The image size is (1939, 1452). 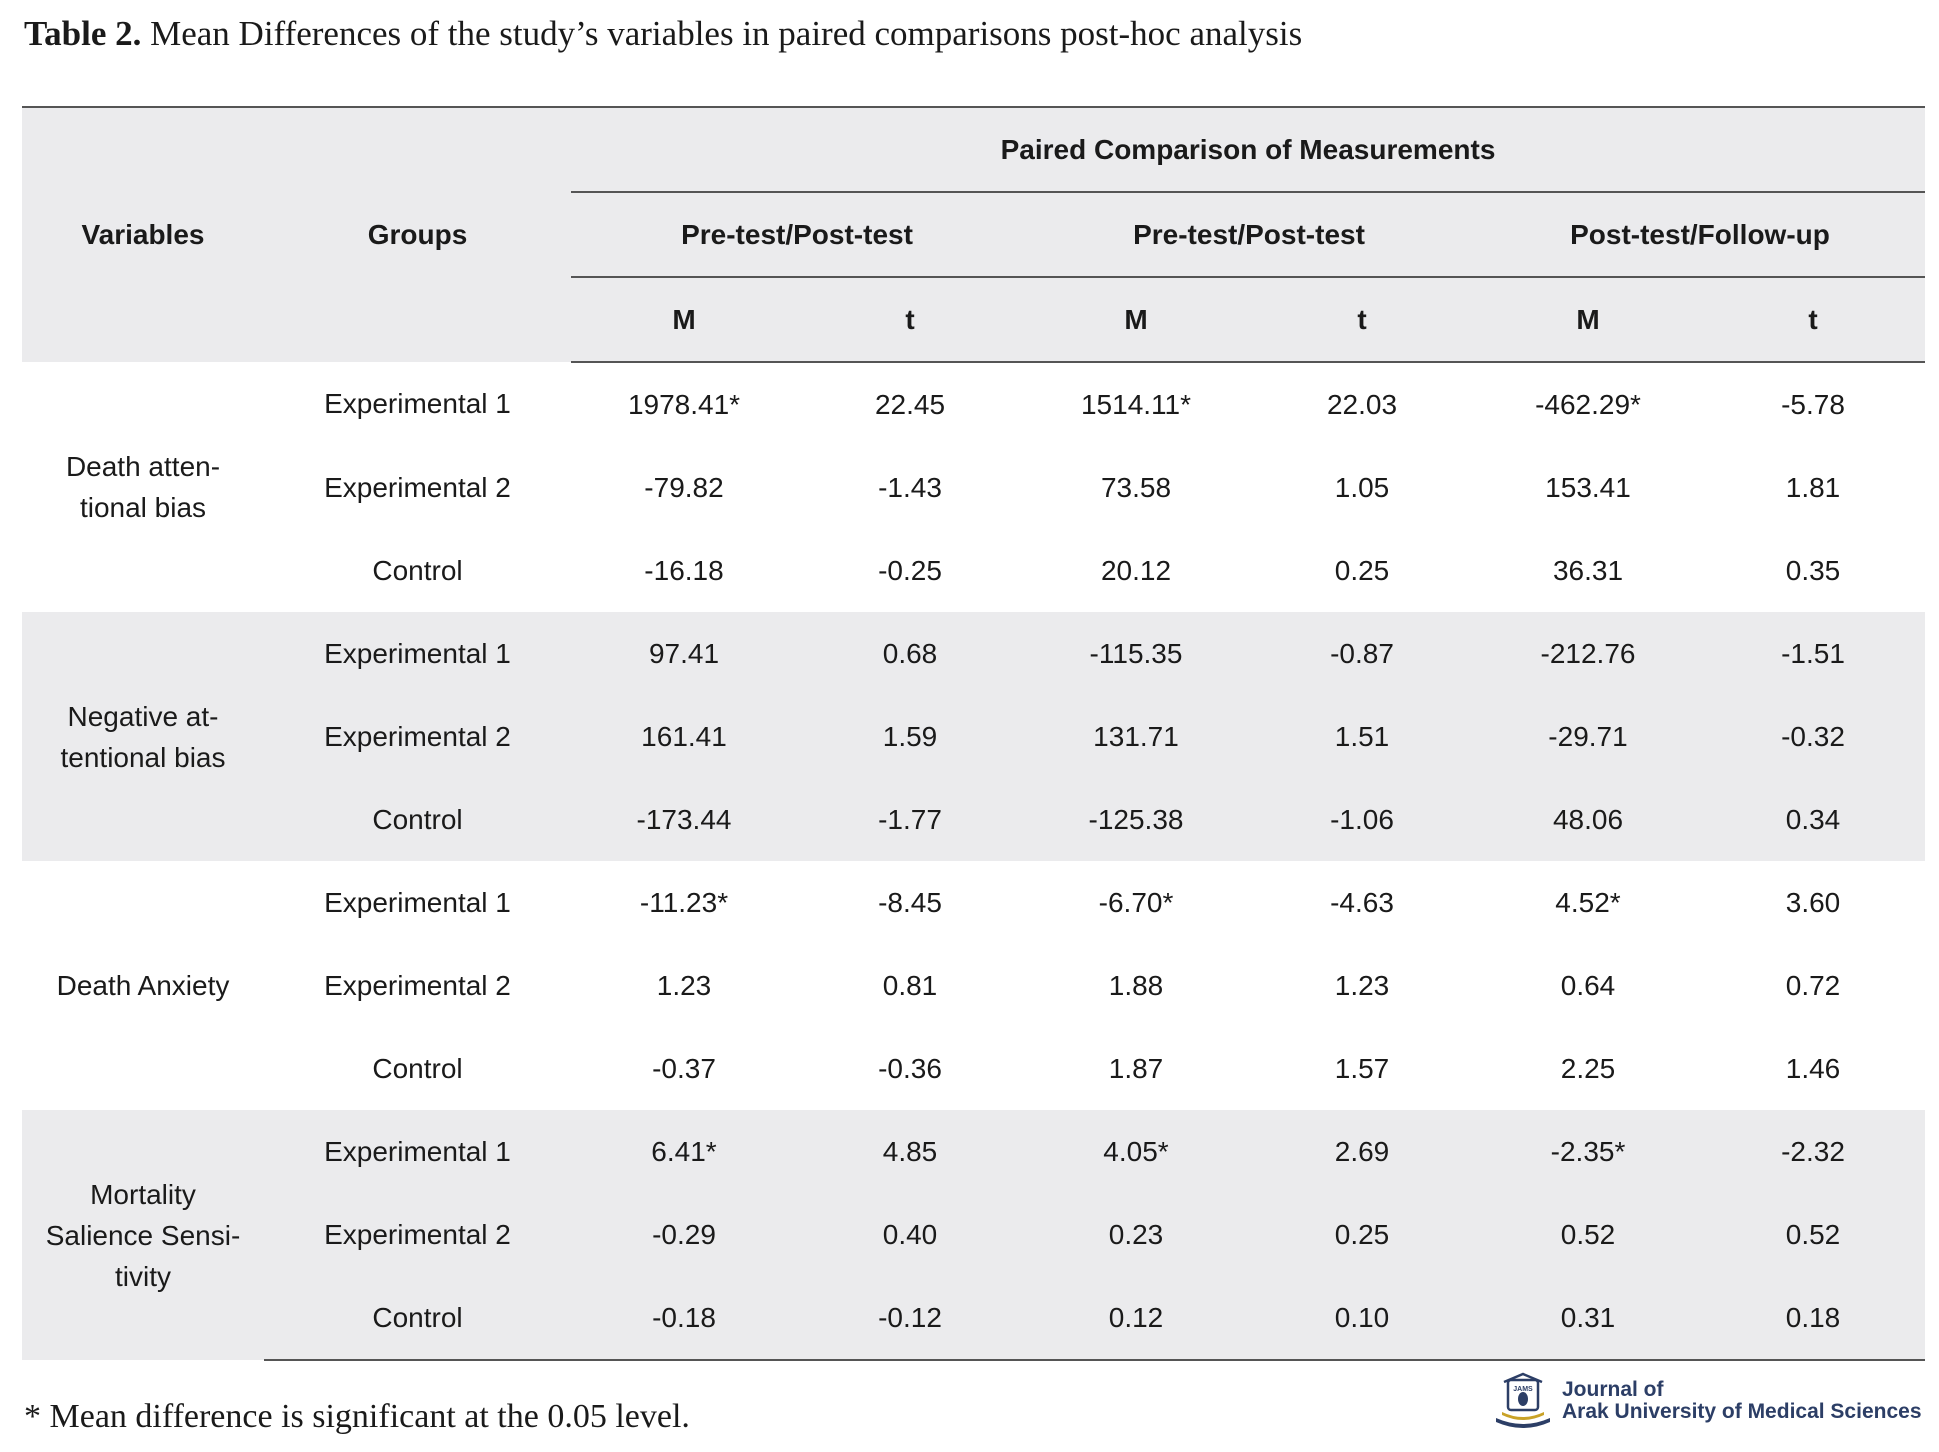 What do you see at coordinates (910, 1234) in the screenshot?
I see `t-value-cell: 0.40` at bounding box center [910, 1234].